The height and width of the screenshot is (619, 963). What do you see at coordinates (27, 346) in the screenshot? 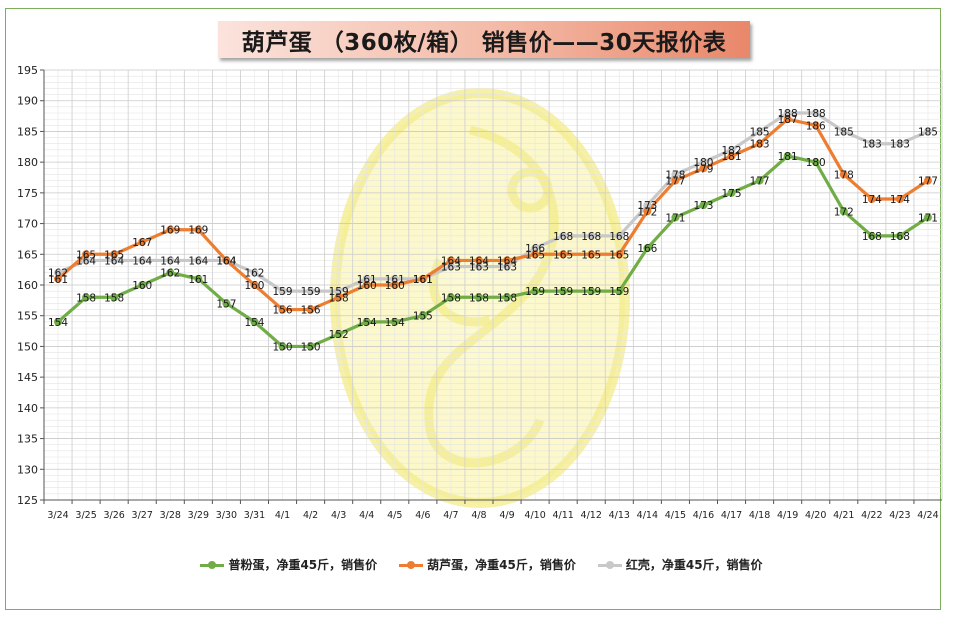
I see `y-tick-label: 150` at bounding box center [27, 346].